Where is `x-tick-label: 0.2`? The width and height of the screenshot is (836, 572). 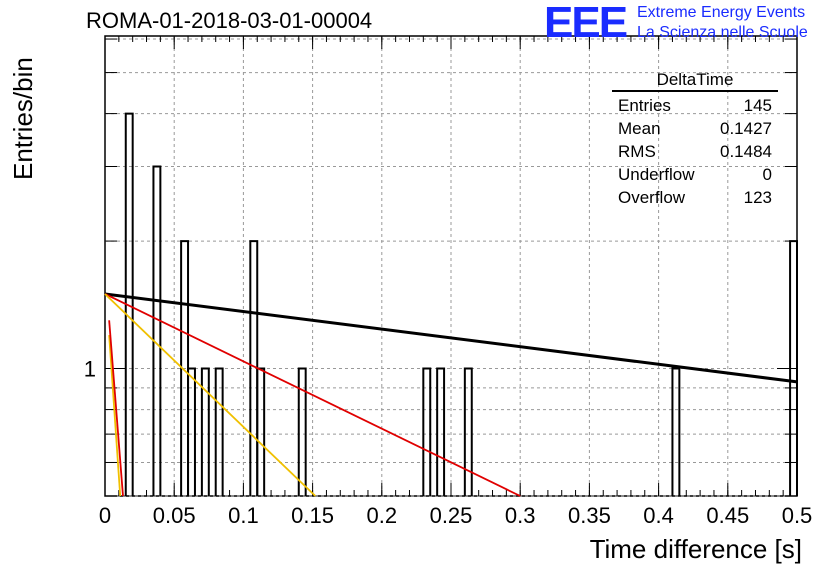
x-tick-label: 0.2 is located at coordinates (382, 515).